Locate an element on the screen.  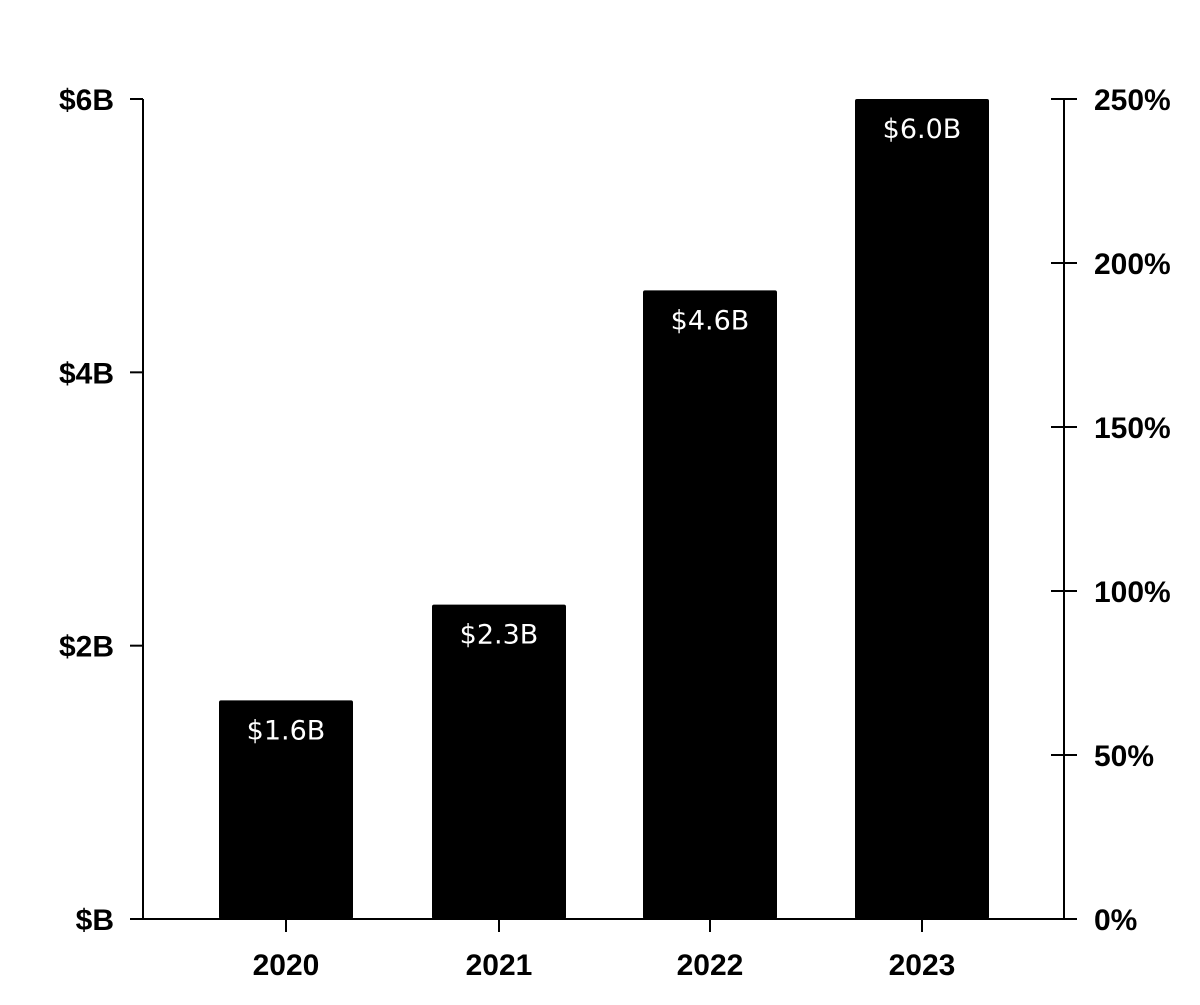
bar-2022 is located at coordinates (710, 604).